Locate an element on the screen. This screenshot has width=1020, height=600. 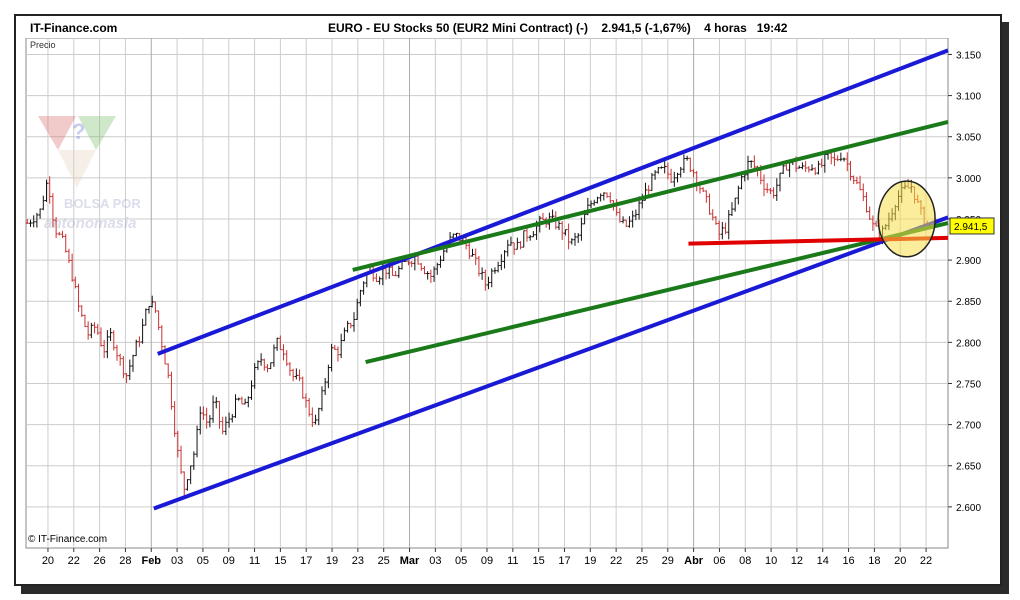
x-tick-label: 12 is located at coordinates (797, 561).